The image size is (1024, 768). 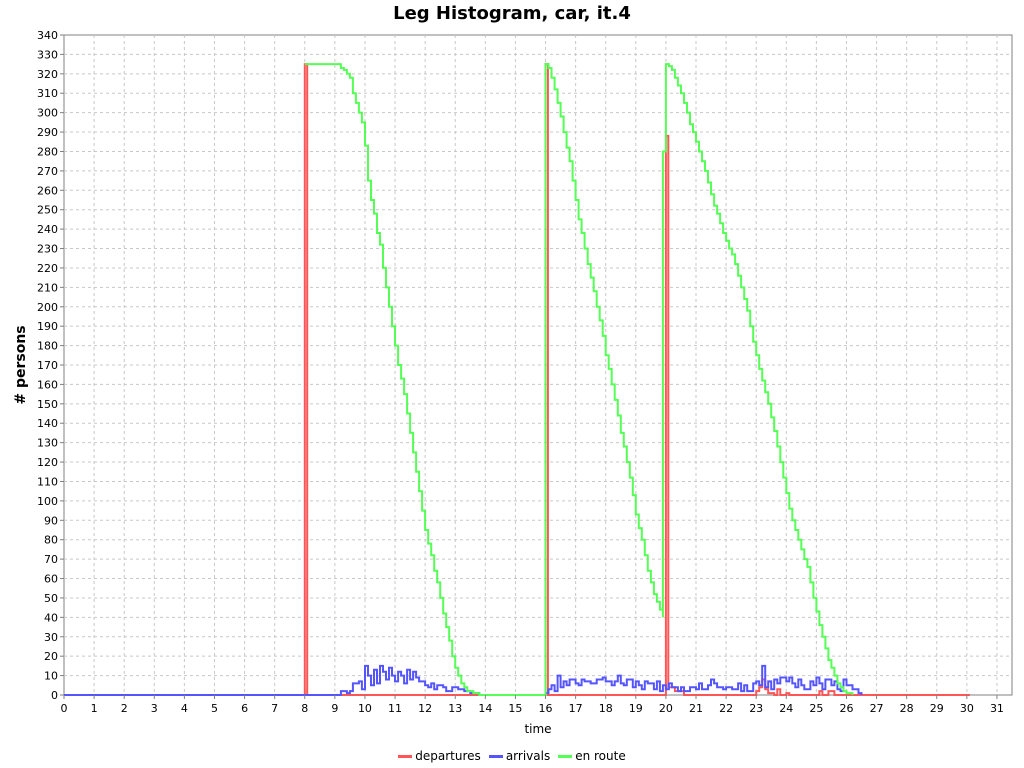 I want to click on x-tick-label: 28, so click(x=907, y=708).